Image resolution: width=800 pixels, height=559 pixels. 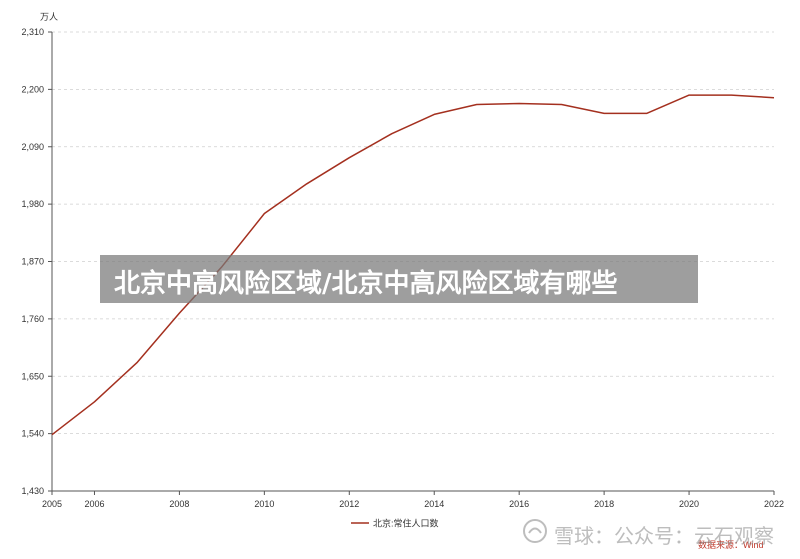 What do you see at coordinates (366, 284) in the screenshot?
I see `banner-title: 北京中高风险区域/北京中高风险区域有哪些` at bounding box center [366, 284].